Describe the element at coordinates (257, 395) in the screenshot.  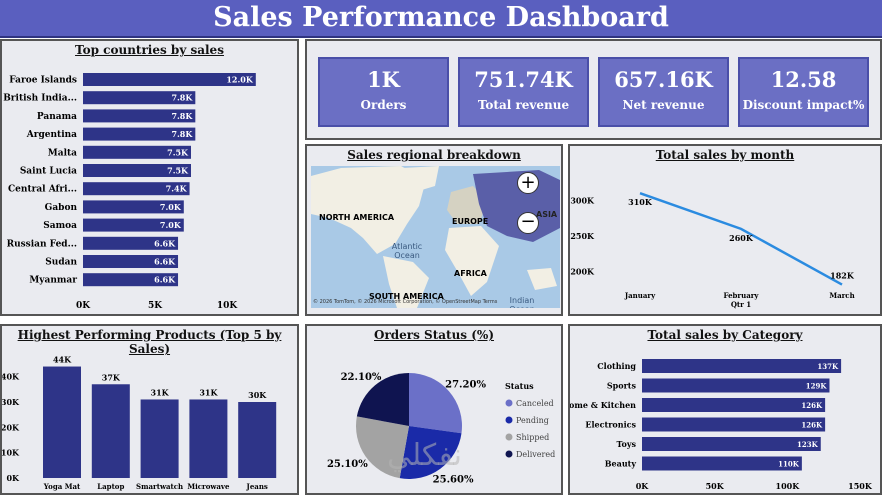
I see `bar-value-label: 30K` at that location.